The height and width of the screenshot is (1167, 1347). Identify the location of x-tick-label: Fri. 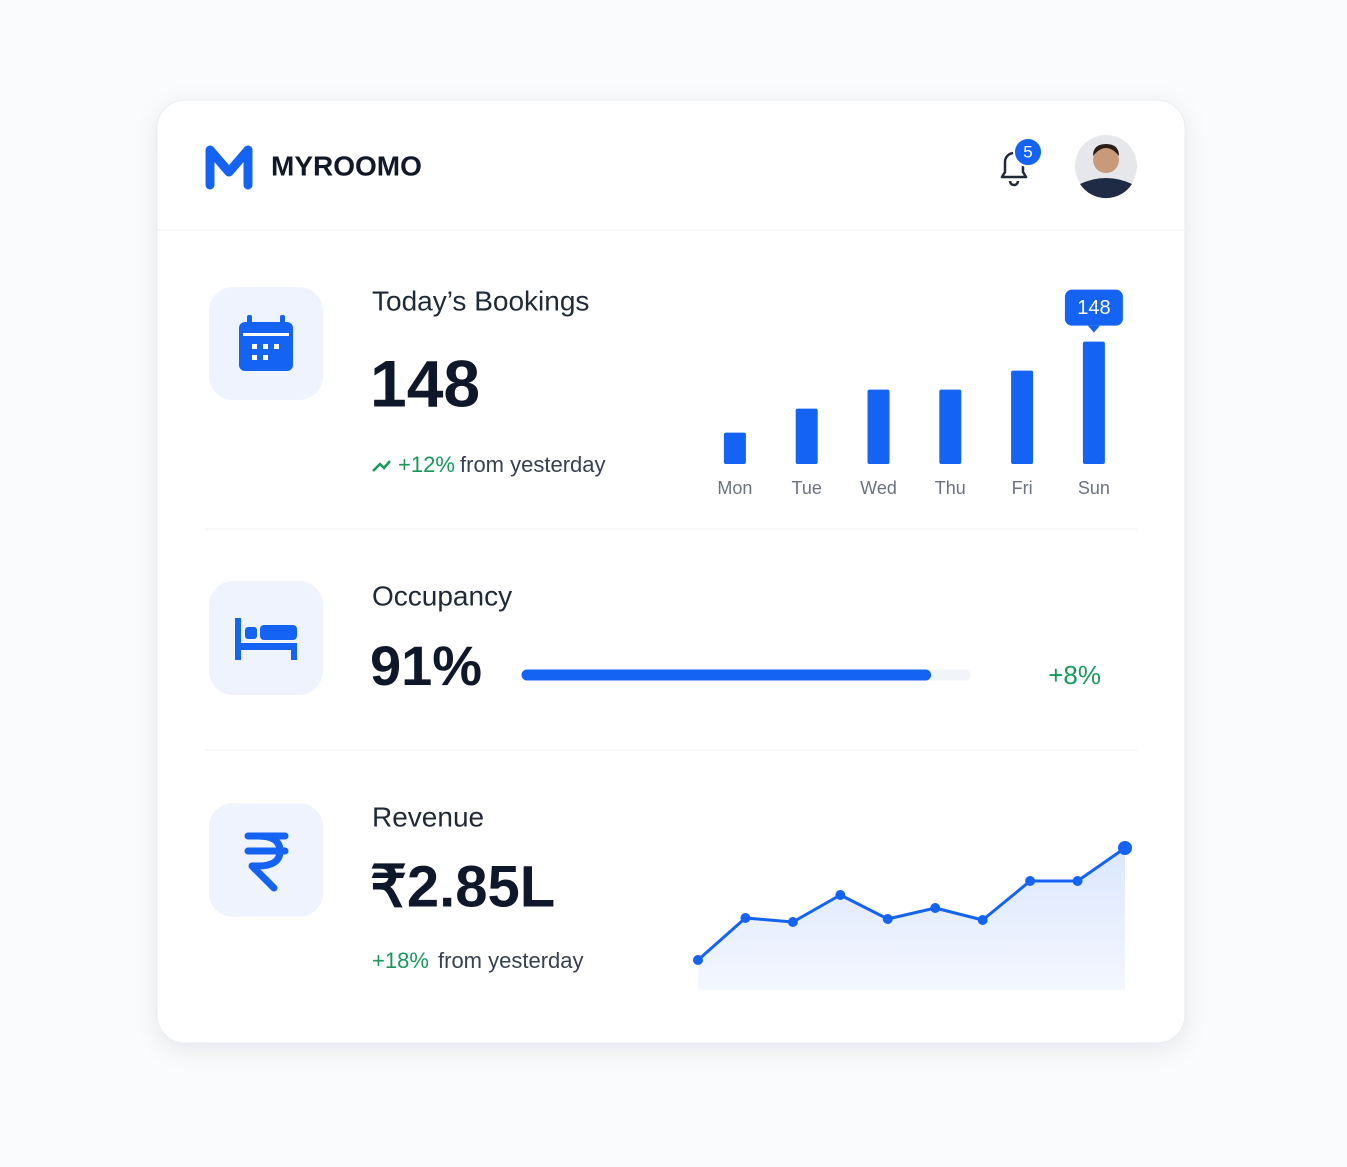
(1022, 488).